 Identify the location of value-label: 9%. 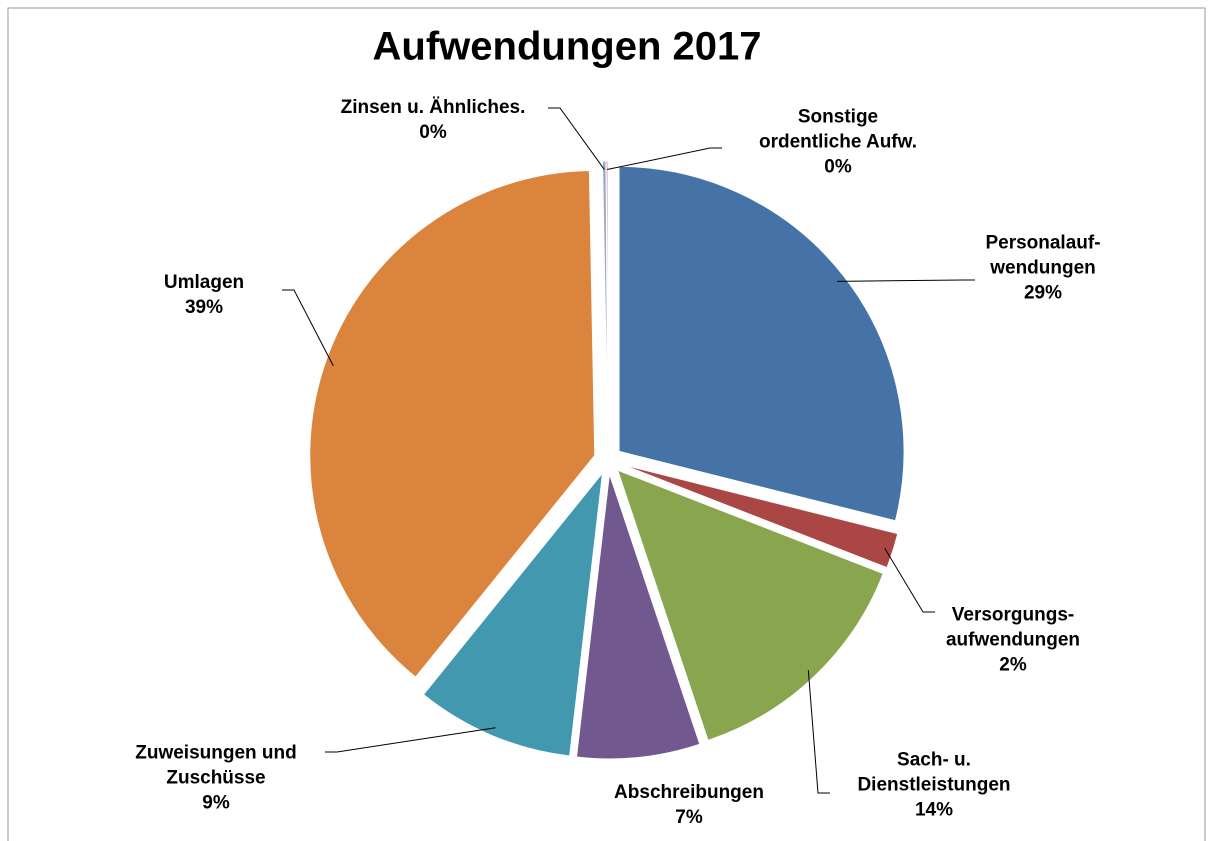
(216, 803).